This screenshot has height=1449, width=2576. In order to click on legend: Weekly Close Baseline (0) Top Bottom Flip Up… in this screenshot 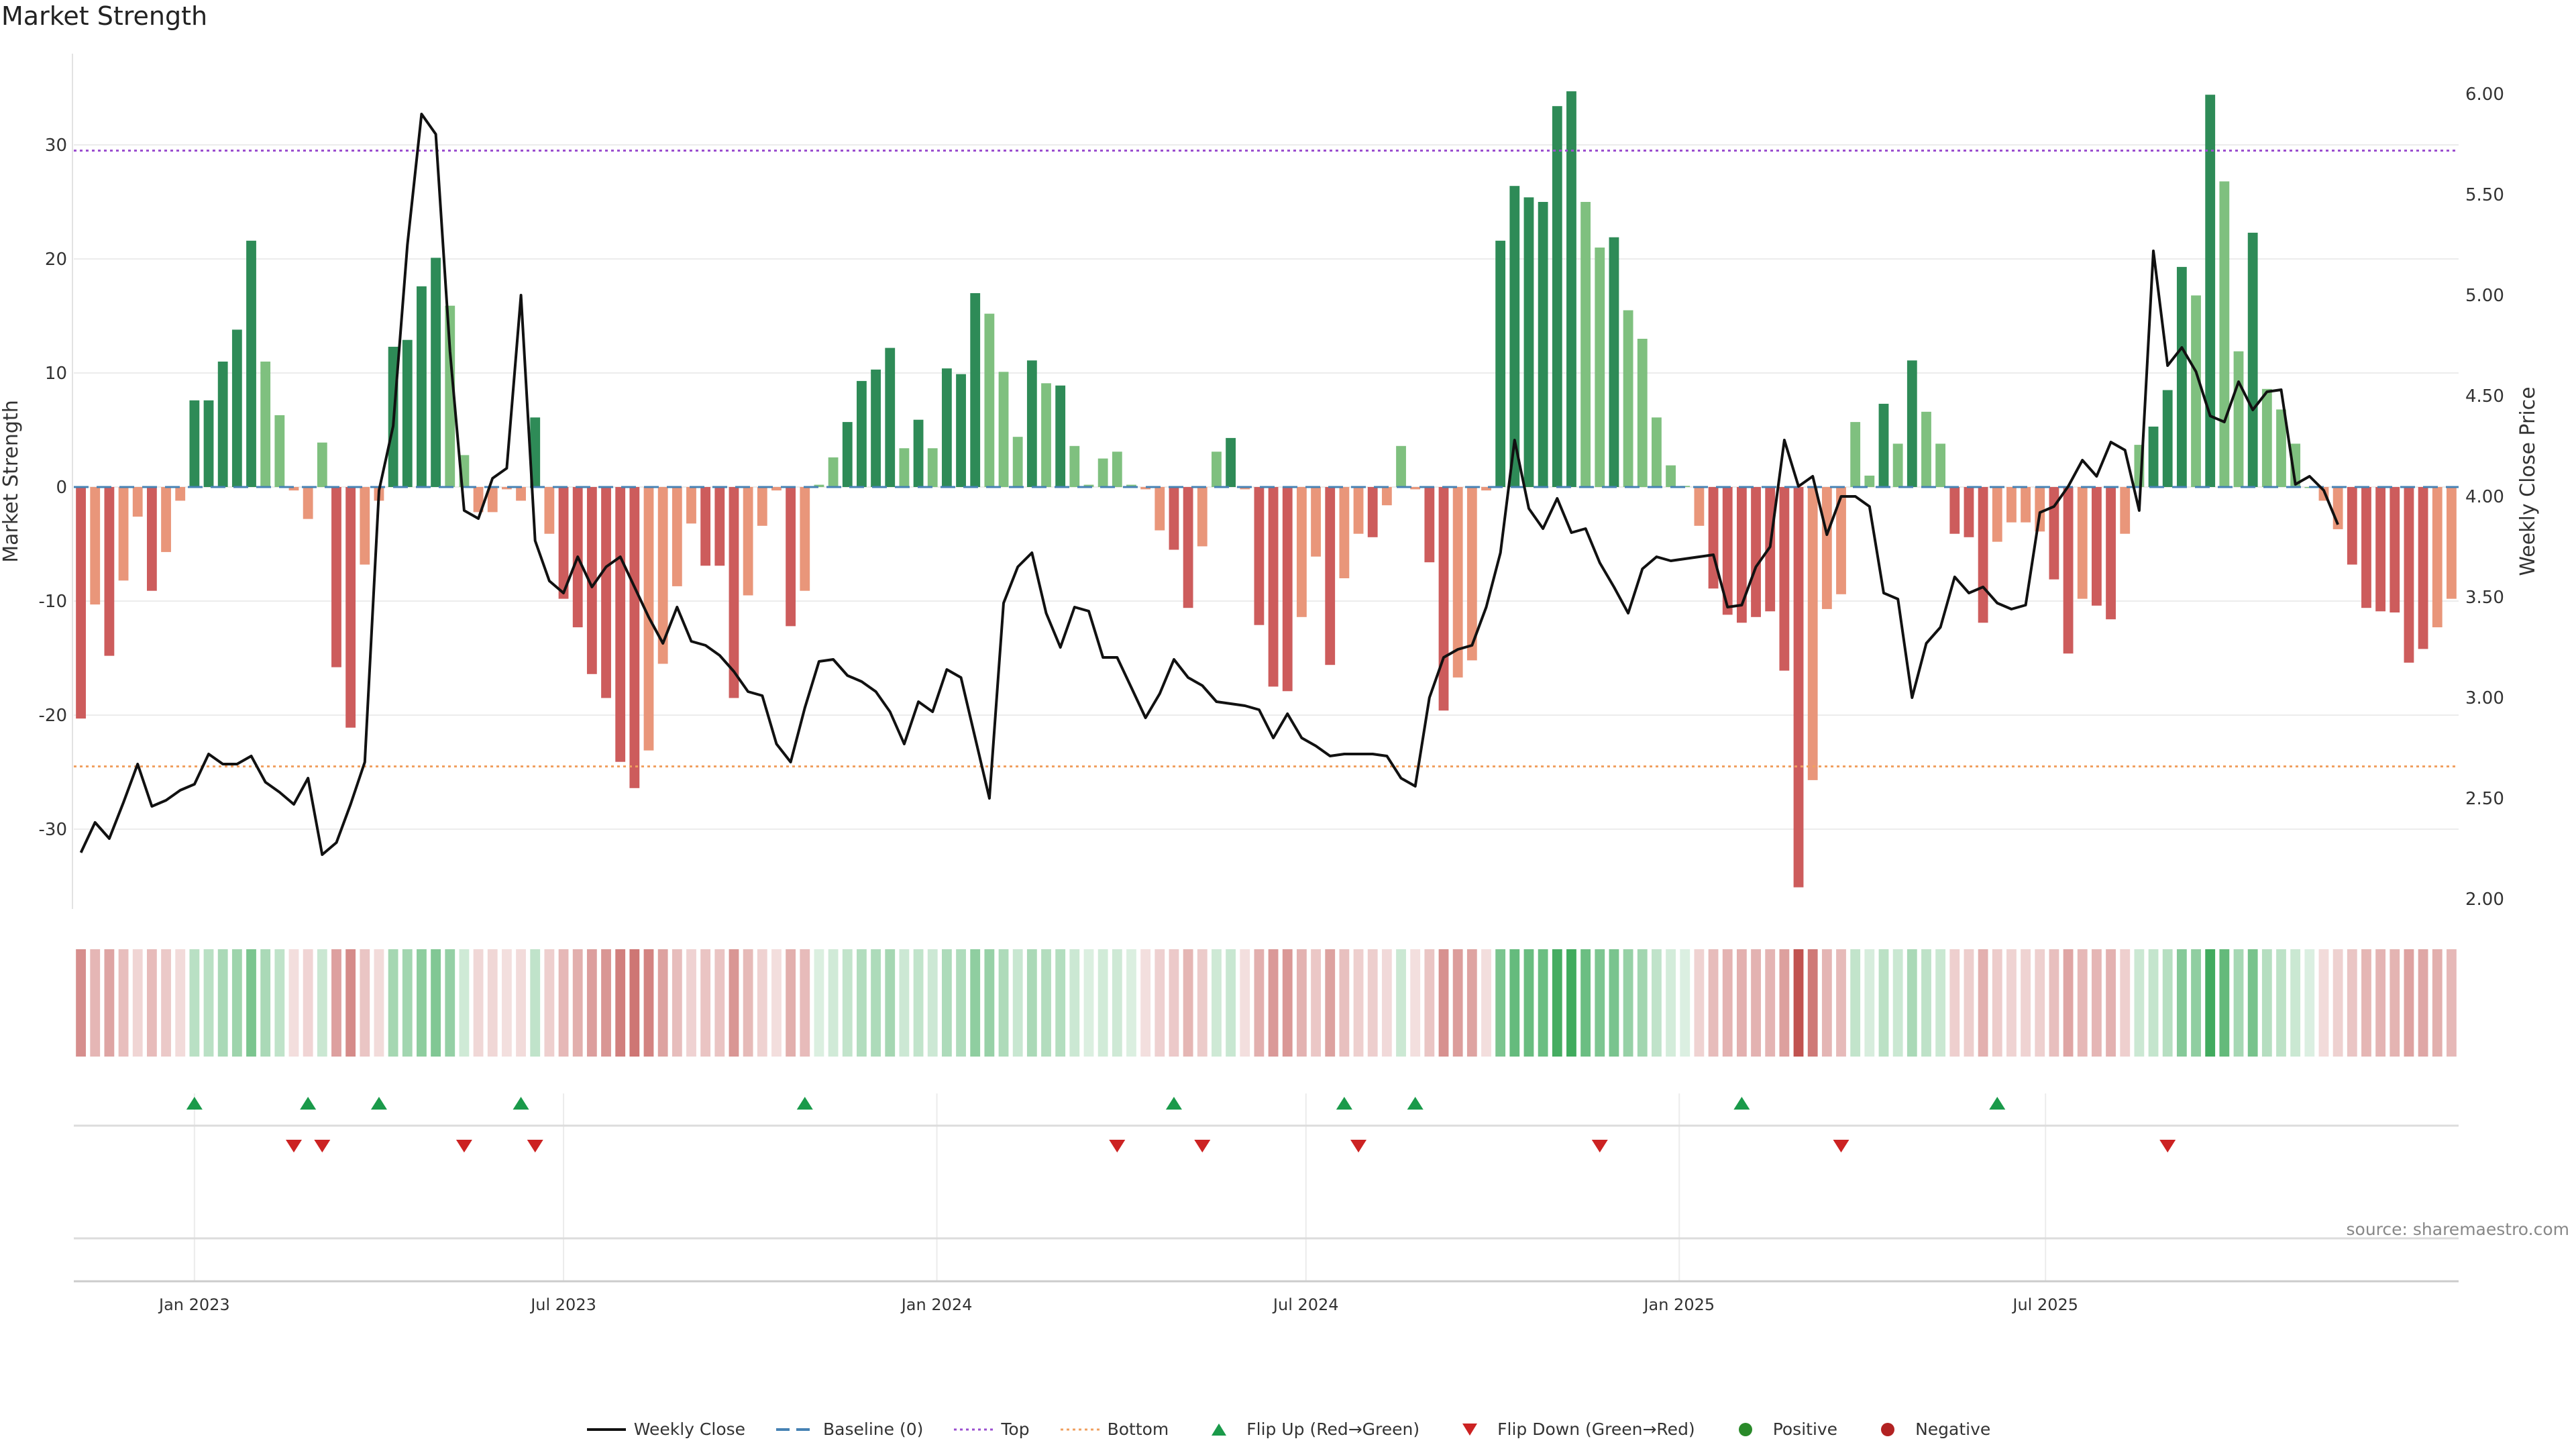, I will do `click(1288, 1429)`.